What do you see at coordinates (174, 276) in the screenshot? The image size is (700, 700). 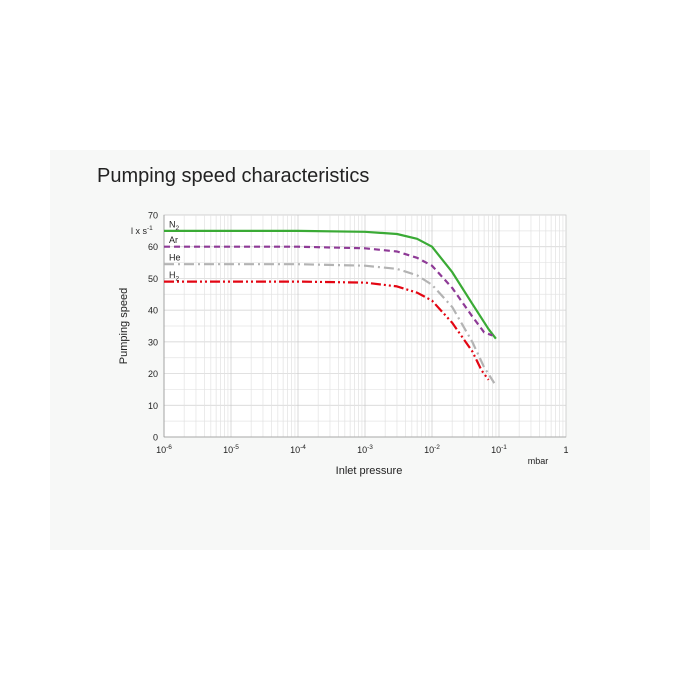 I see `series-label-h2: H2` at bounding box center [174, 276].